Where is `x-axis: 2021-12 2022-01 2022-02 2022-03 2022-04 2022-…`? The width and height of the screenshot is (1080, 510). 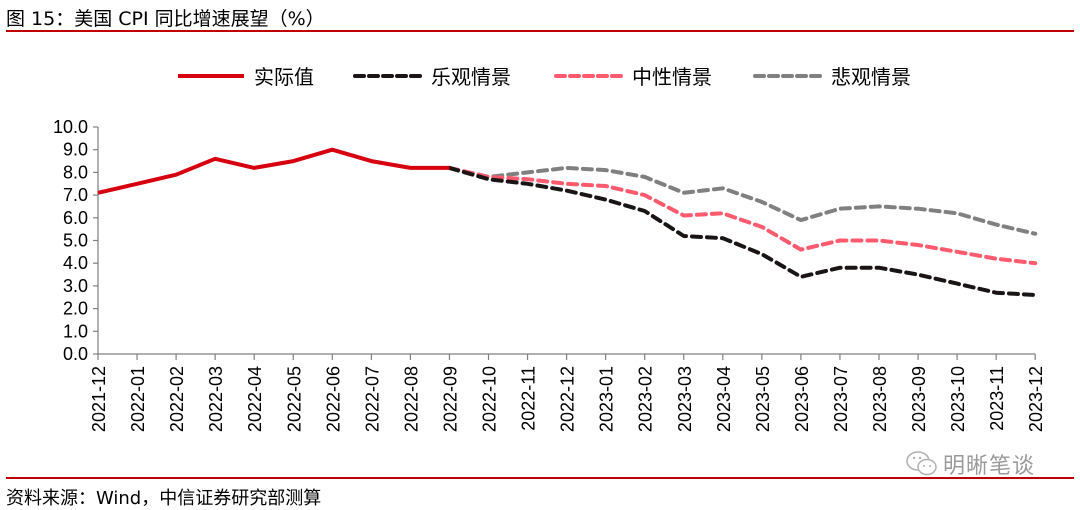 x-axis: 2021-12 2022-01 2022-02 2022-03 2022-04 2022-… is located at coordinates (567, 392).